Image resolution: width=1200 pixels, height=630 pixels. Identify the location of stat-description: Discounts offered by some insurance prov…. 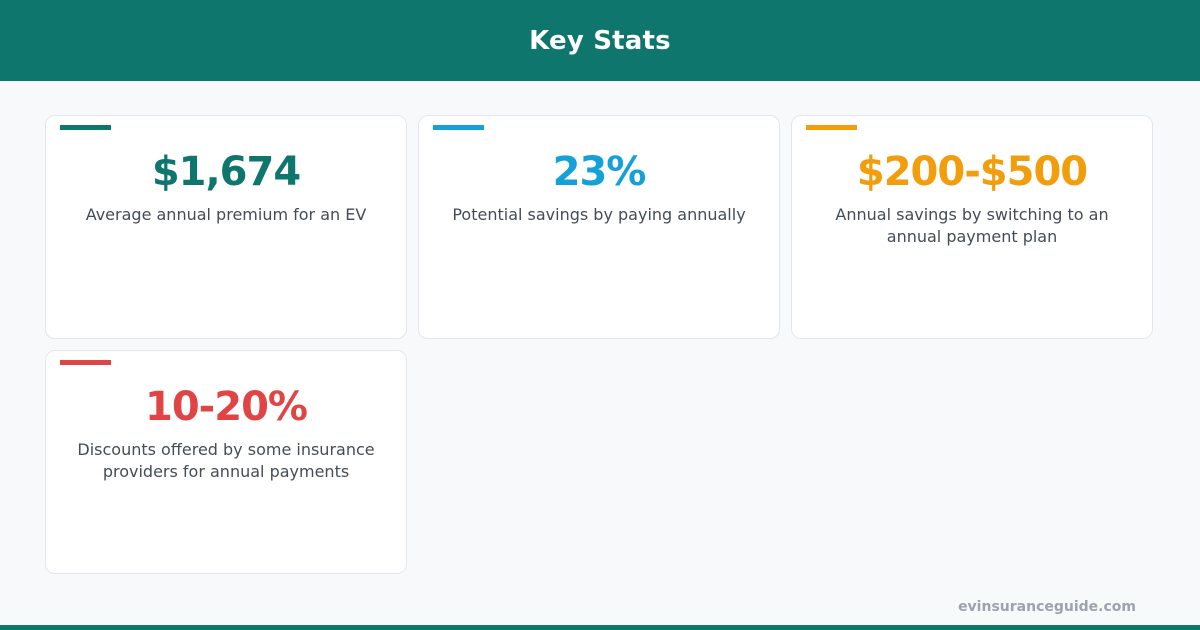
(226, 460).